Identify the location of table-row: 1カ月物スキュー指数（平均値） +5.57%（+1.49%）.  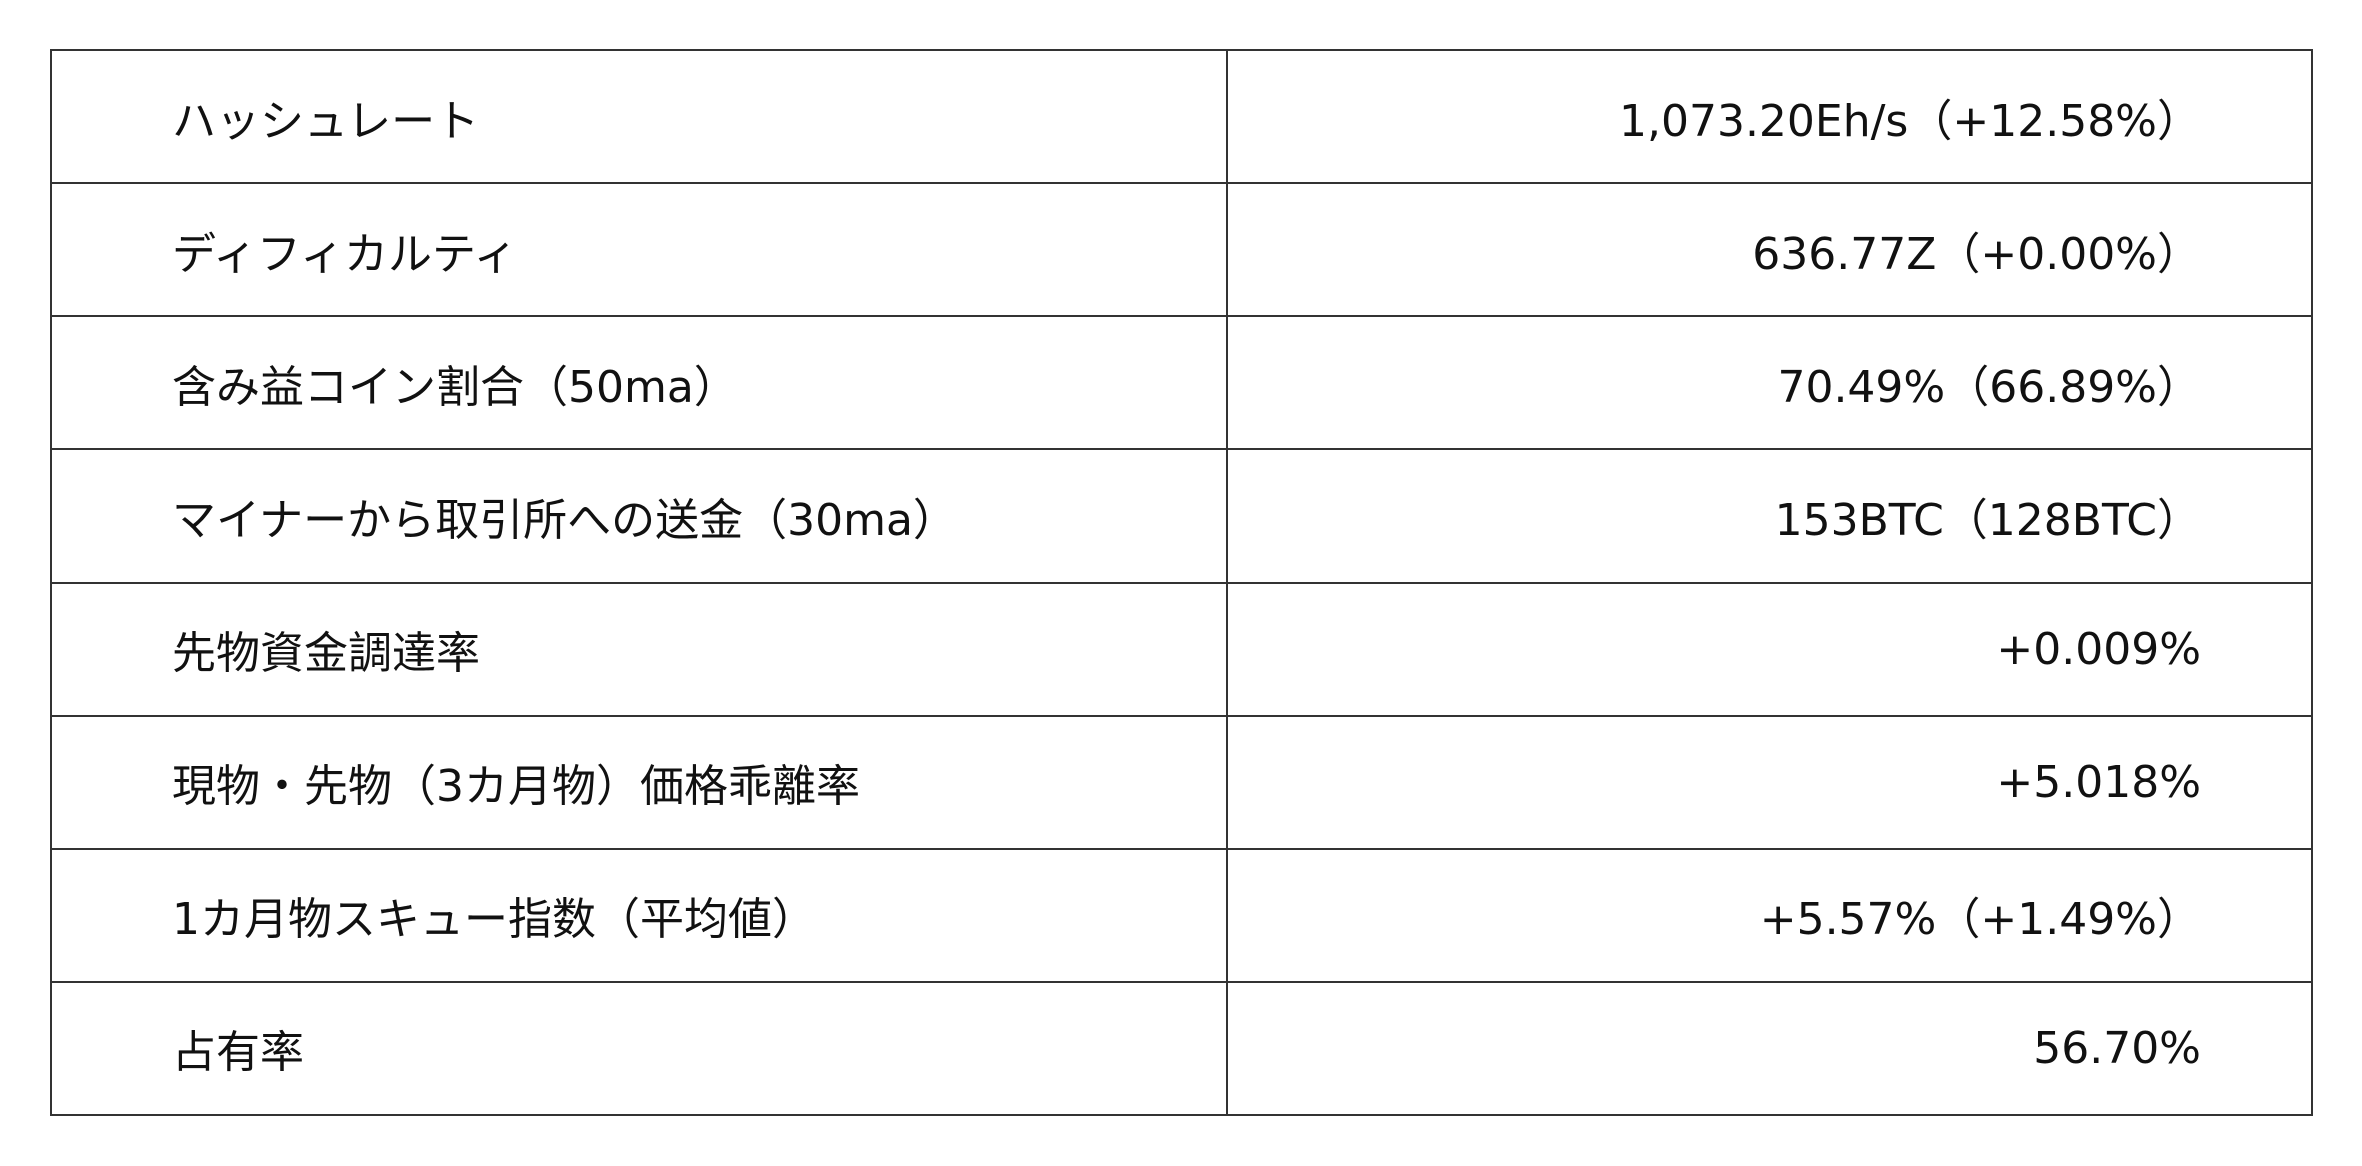
(1181, 915).